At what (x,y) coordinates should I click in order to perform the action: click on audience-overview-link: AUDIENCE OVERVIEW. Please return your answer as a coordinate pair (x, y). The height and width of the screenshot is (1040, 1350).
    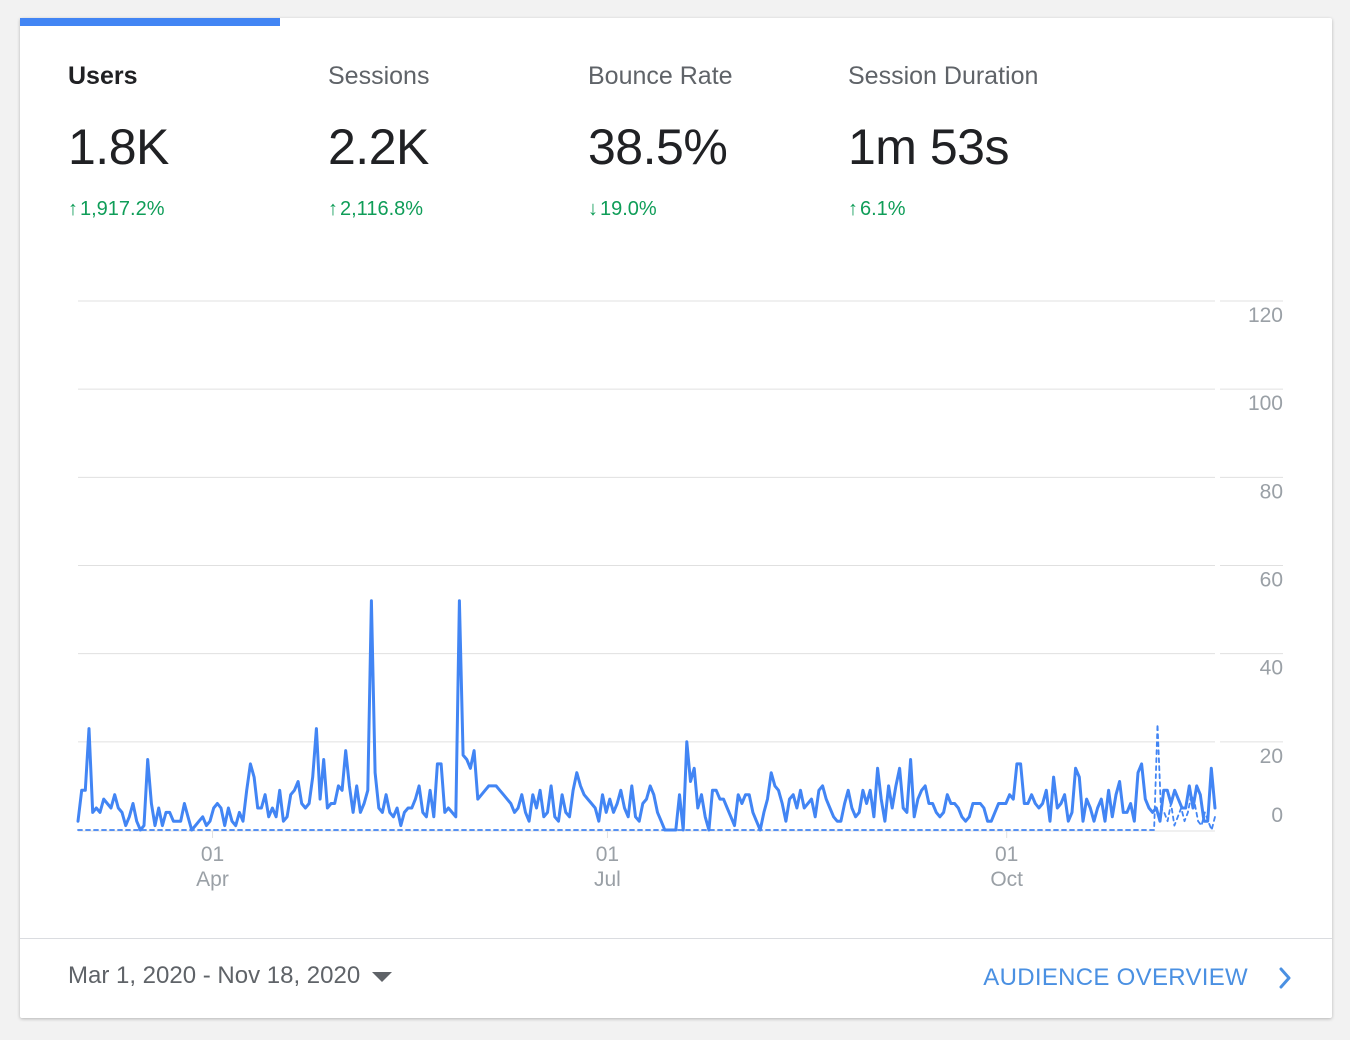
    Looking at the image, I should click on (1137, 978).